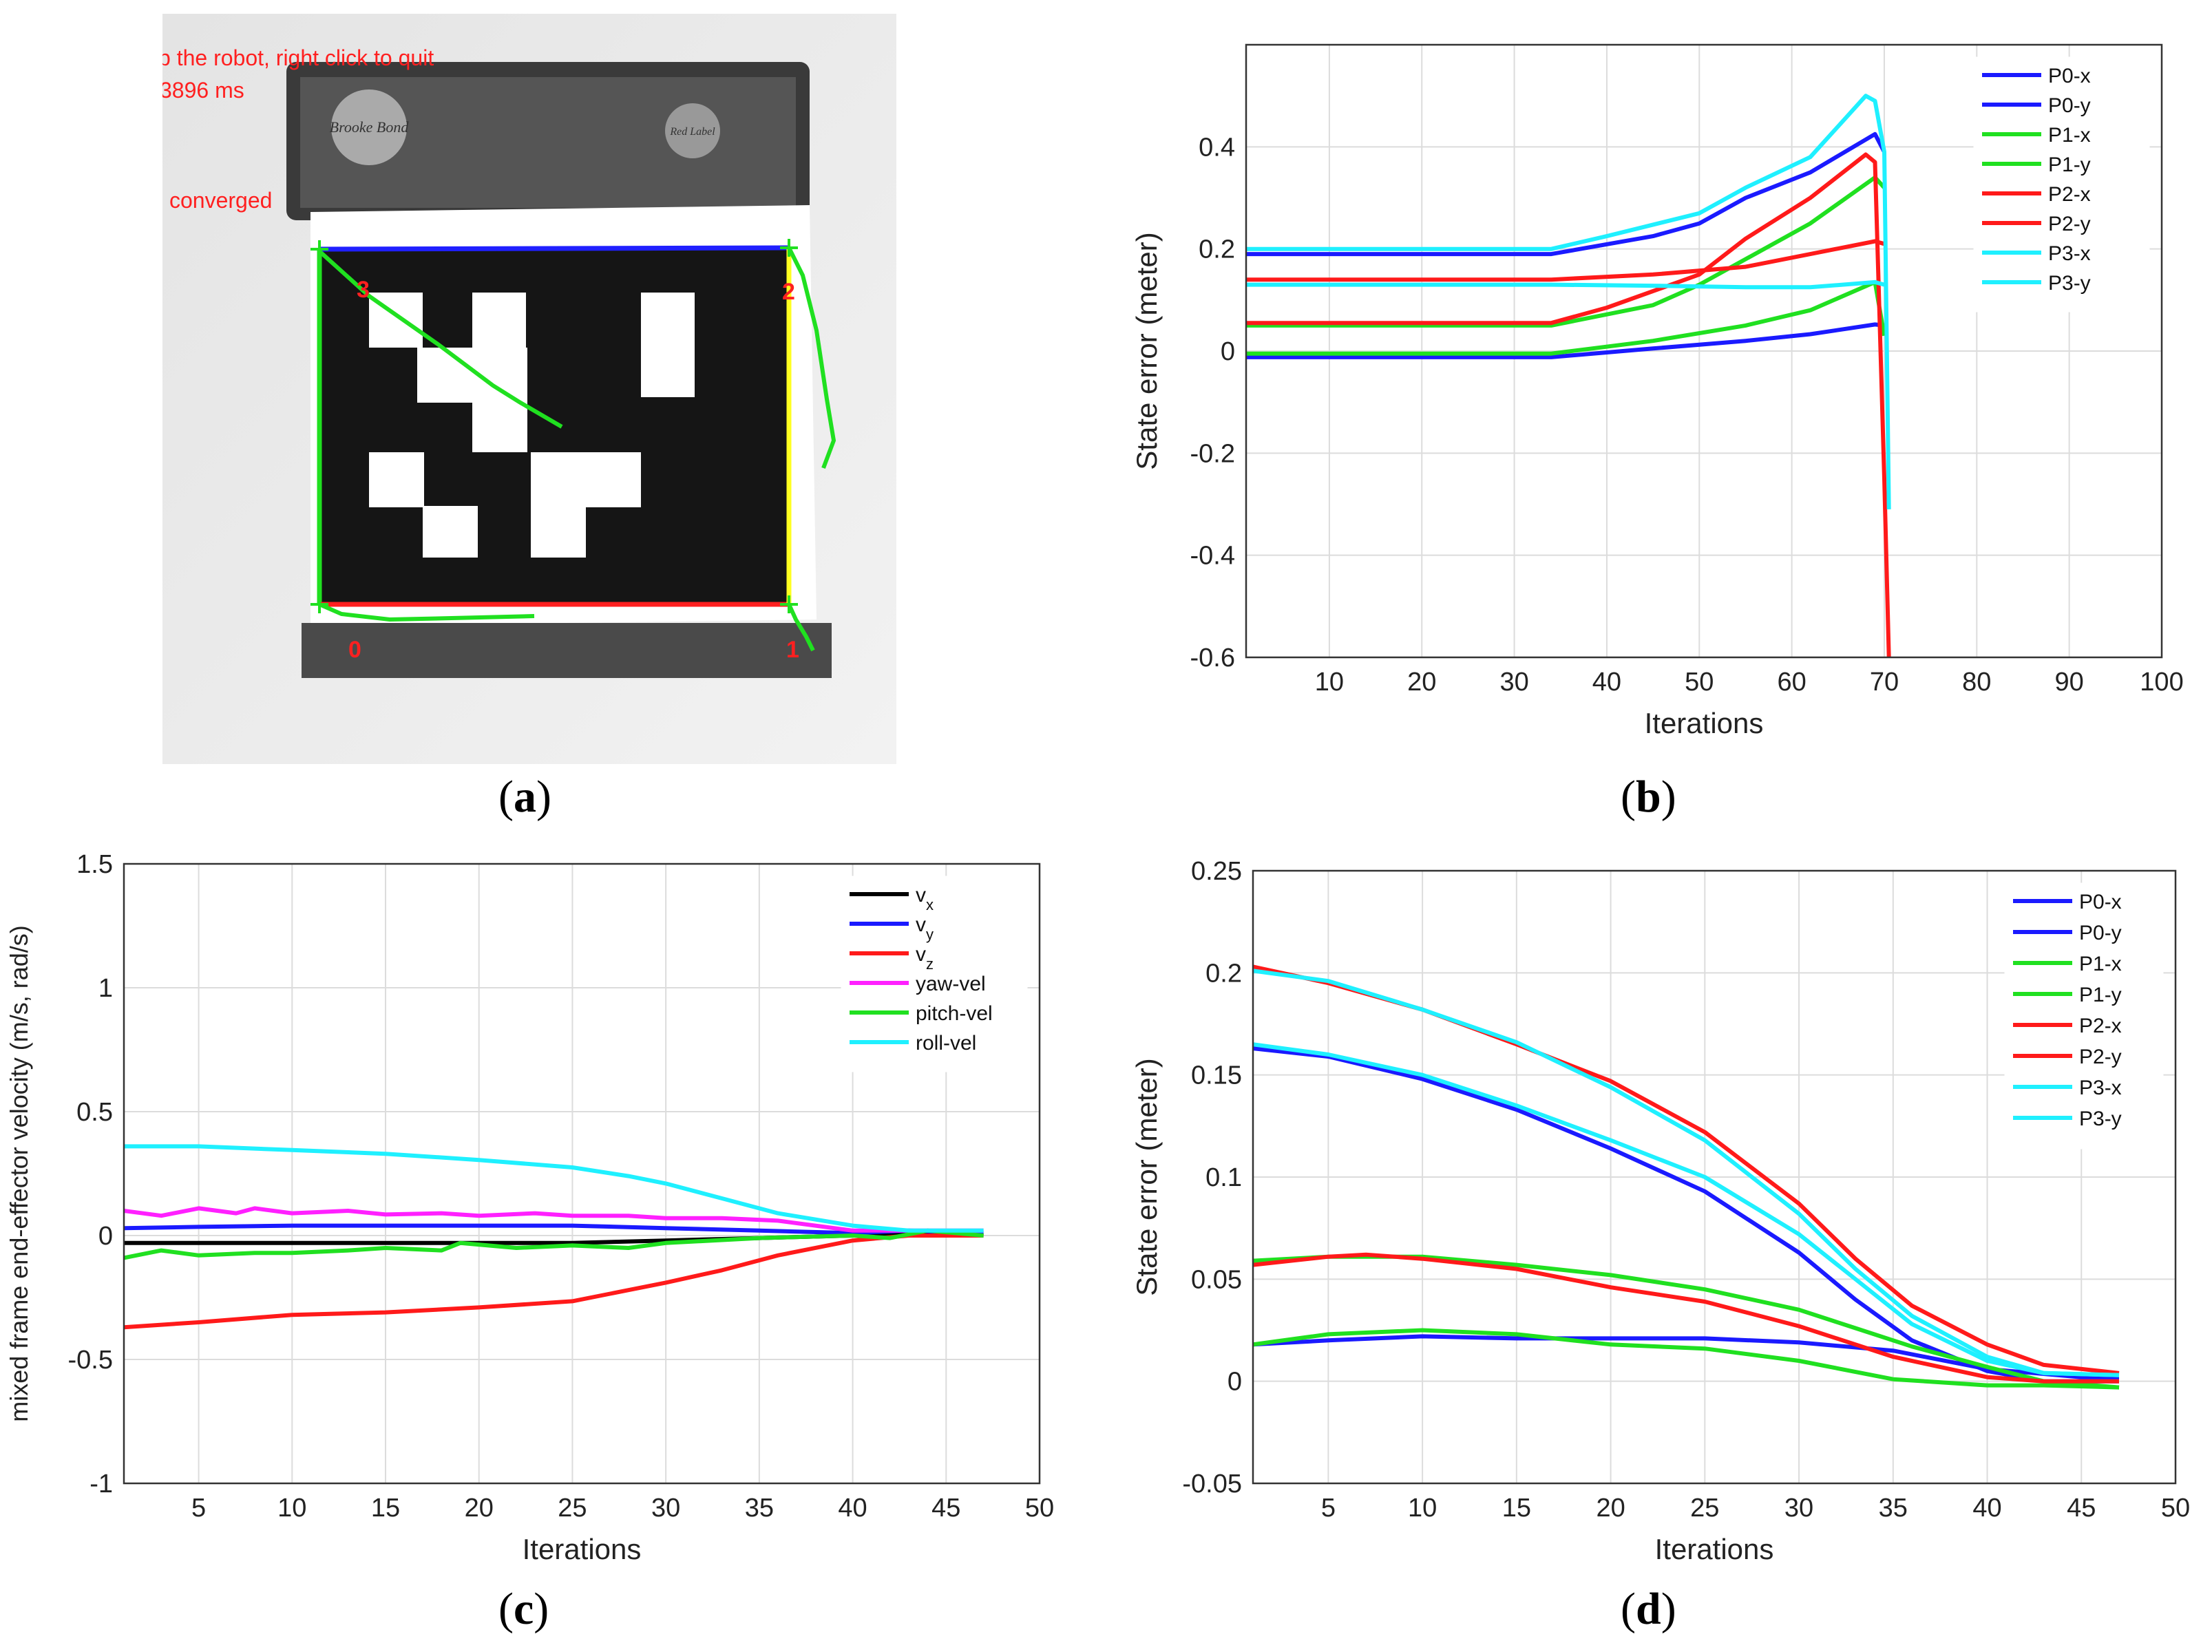 The image size is (2212, 1652). I want to click on chart-b-xtick-5: 60, so click(1791, 683).